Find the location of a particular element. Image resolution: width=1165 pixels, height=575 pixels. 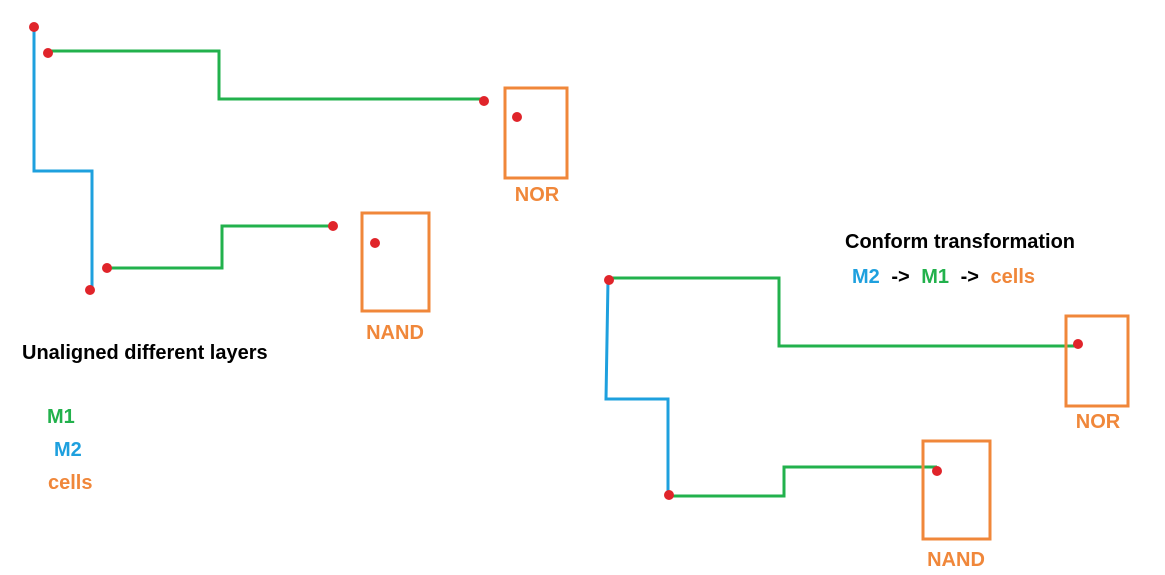

left-pin-nor-cell is located at coordinates (517, 117).